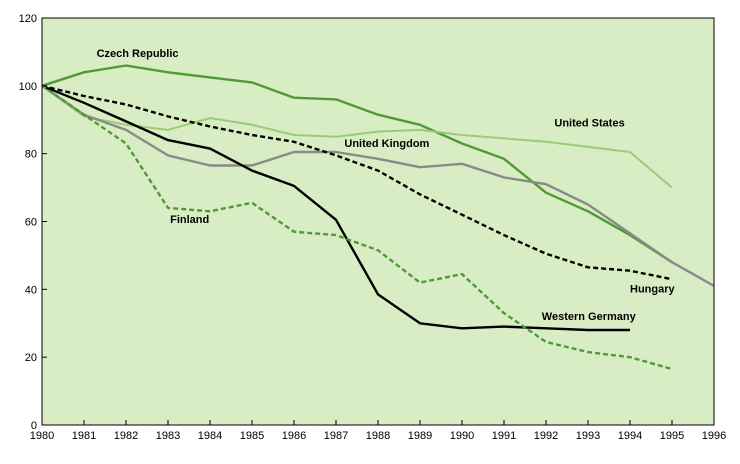 This screenshot has height=464, width=740. Describe the element at coordinates (42, 436) in the screenshot. I see `x-tick-label: 1980` at that location.